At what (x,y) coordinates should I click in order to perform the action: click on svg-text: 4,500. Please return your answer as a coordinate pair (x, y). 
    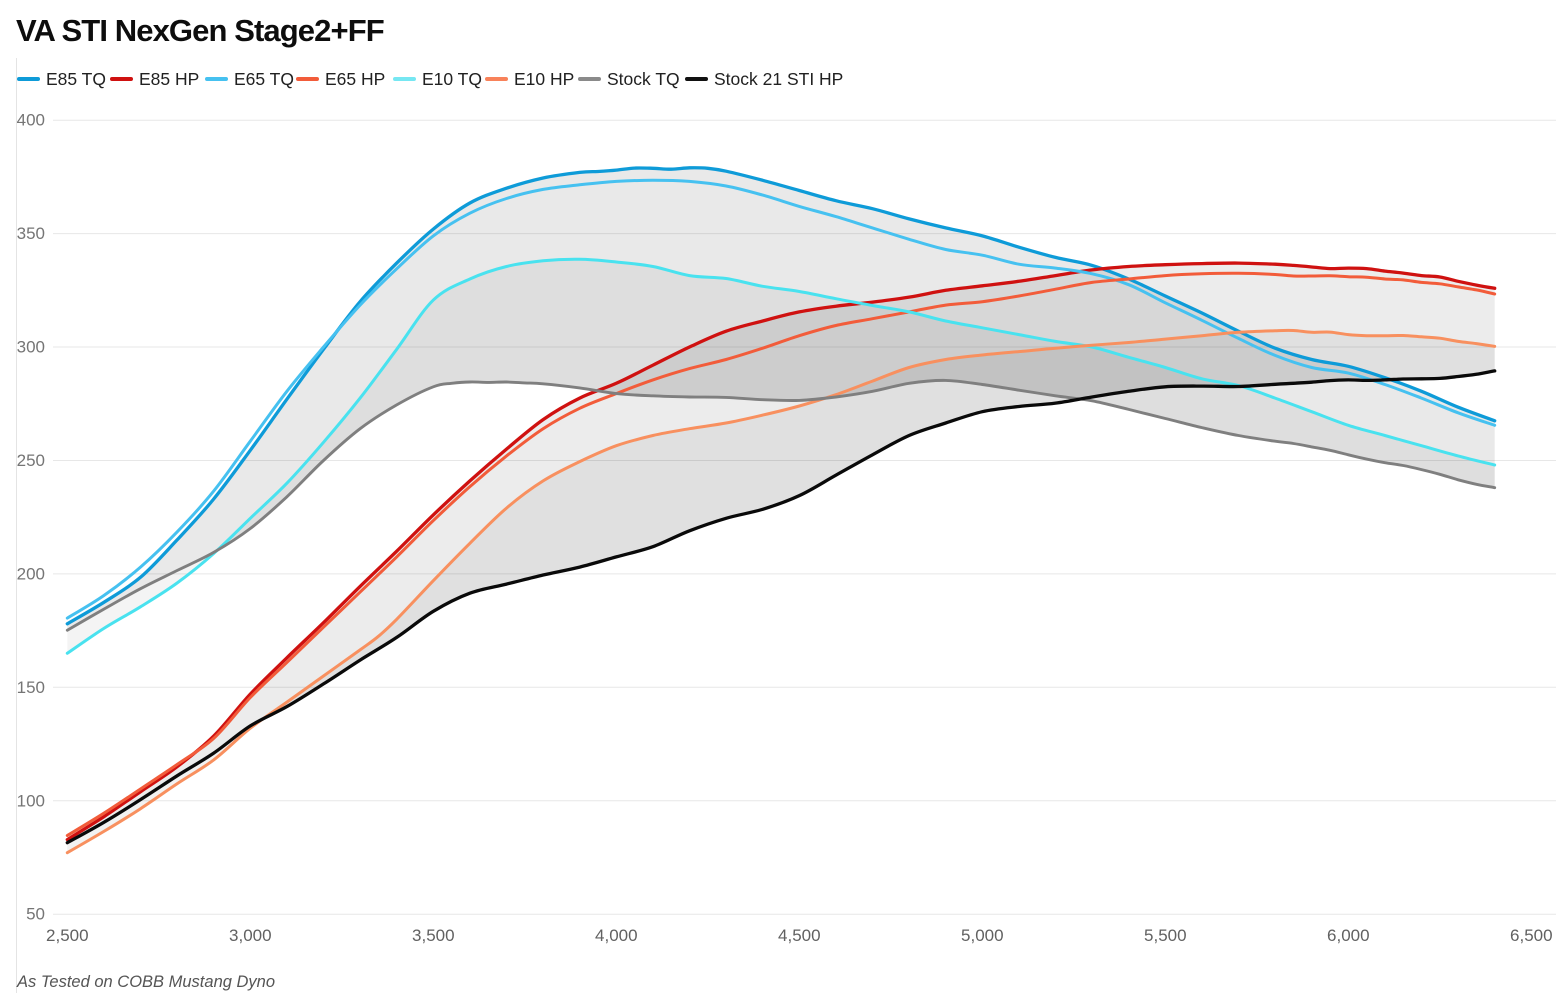
    Looking at the image, I should click on (799, 935).